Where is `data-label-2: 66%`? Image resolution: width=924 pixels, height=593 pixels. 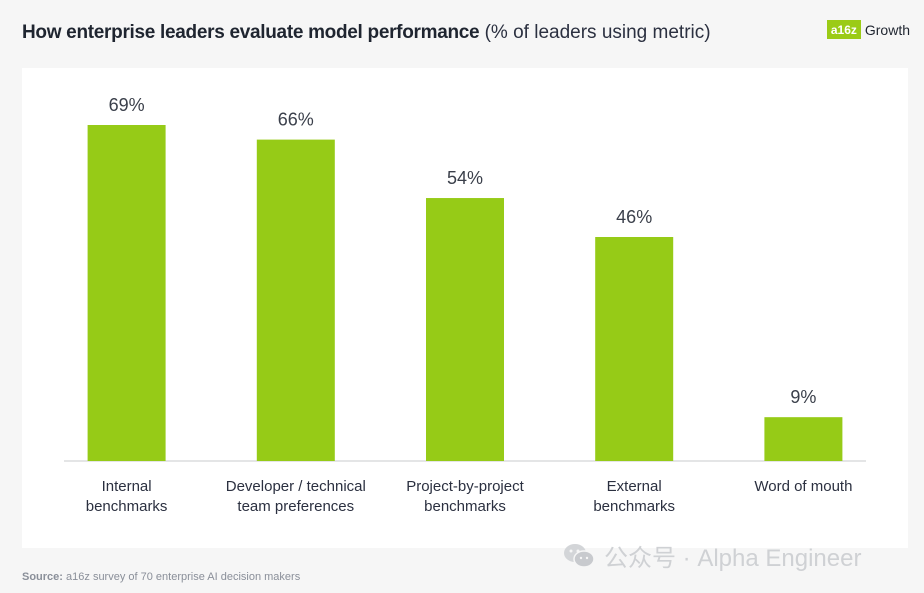
data-label-2: 66% is located at coordinates (296, 120).